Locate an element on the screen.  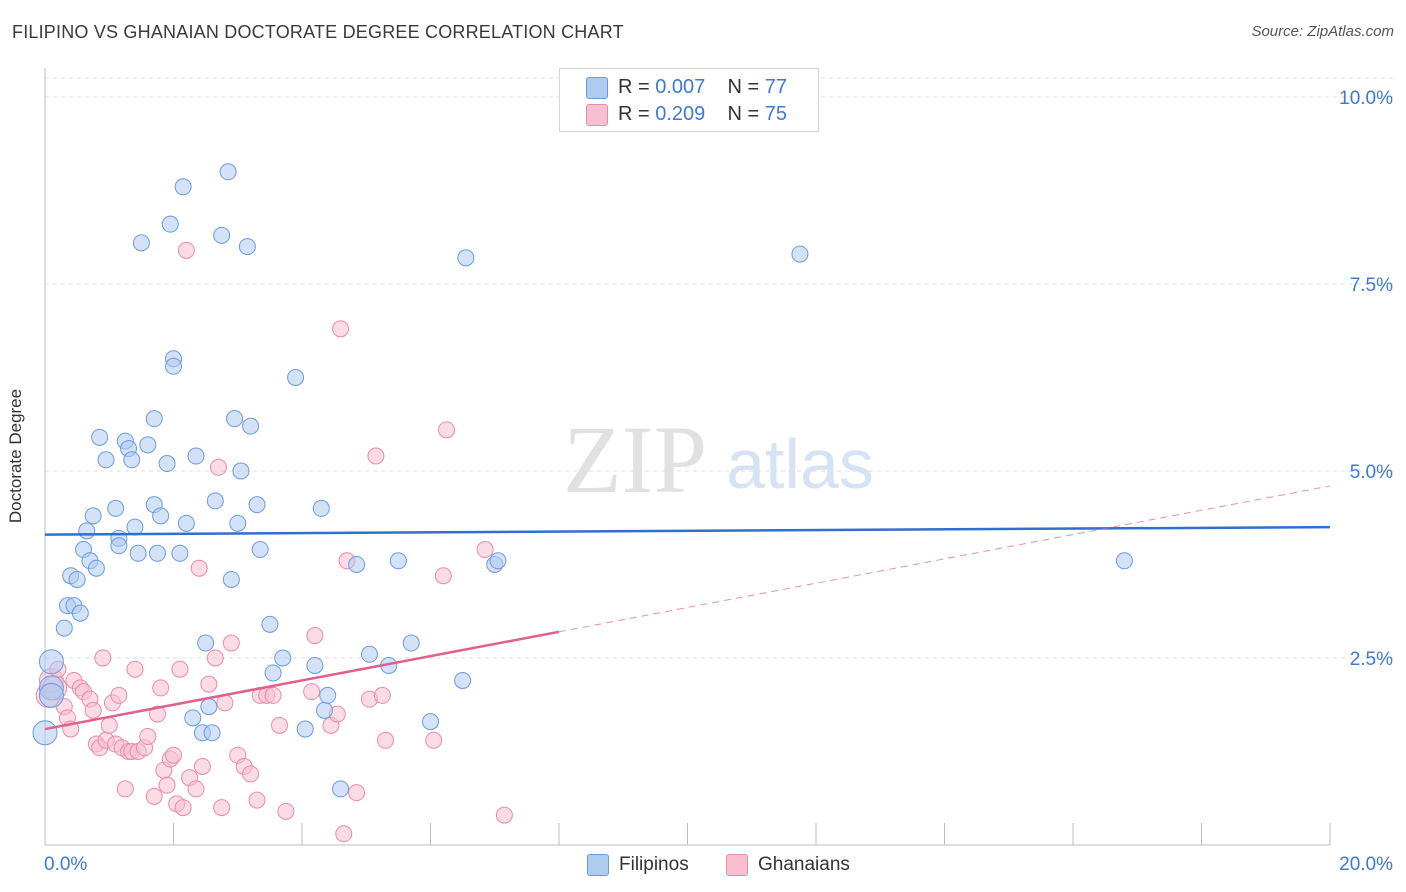
watermark-atlas: atlas is located at coordinates (800, 464).